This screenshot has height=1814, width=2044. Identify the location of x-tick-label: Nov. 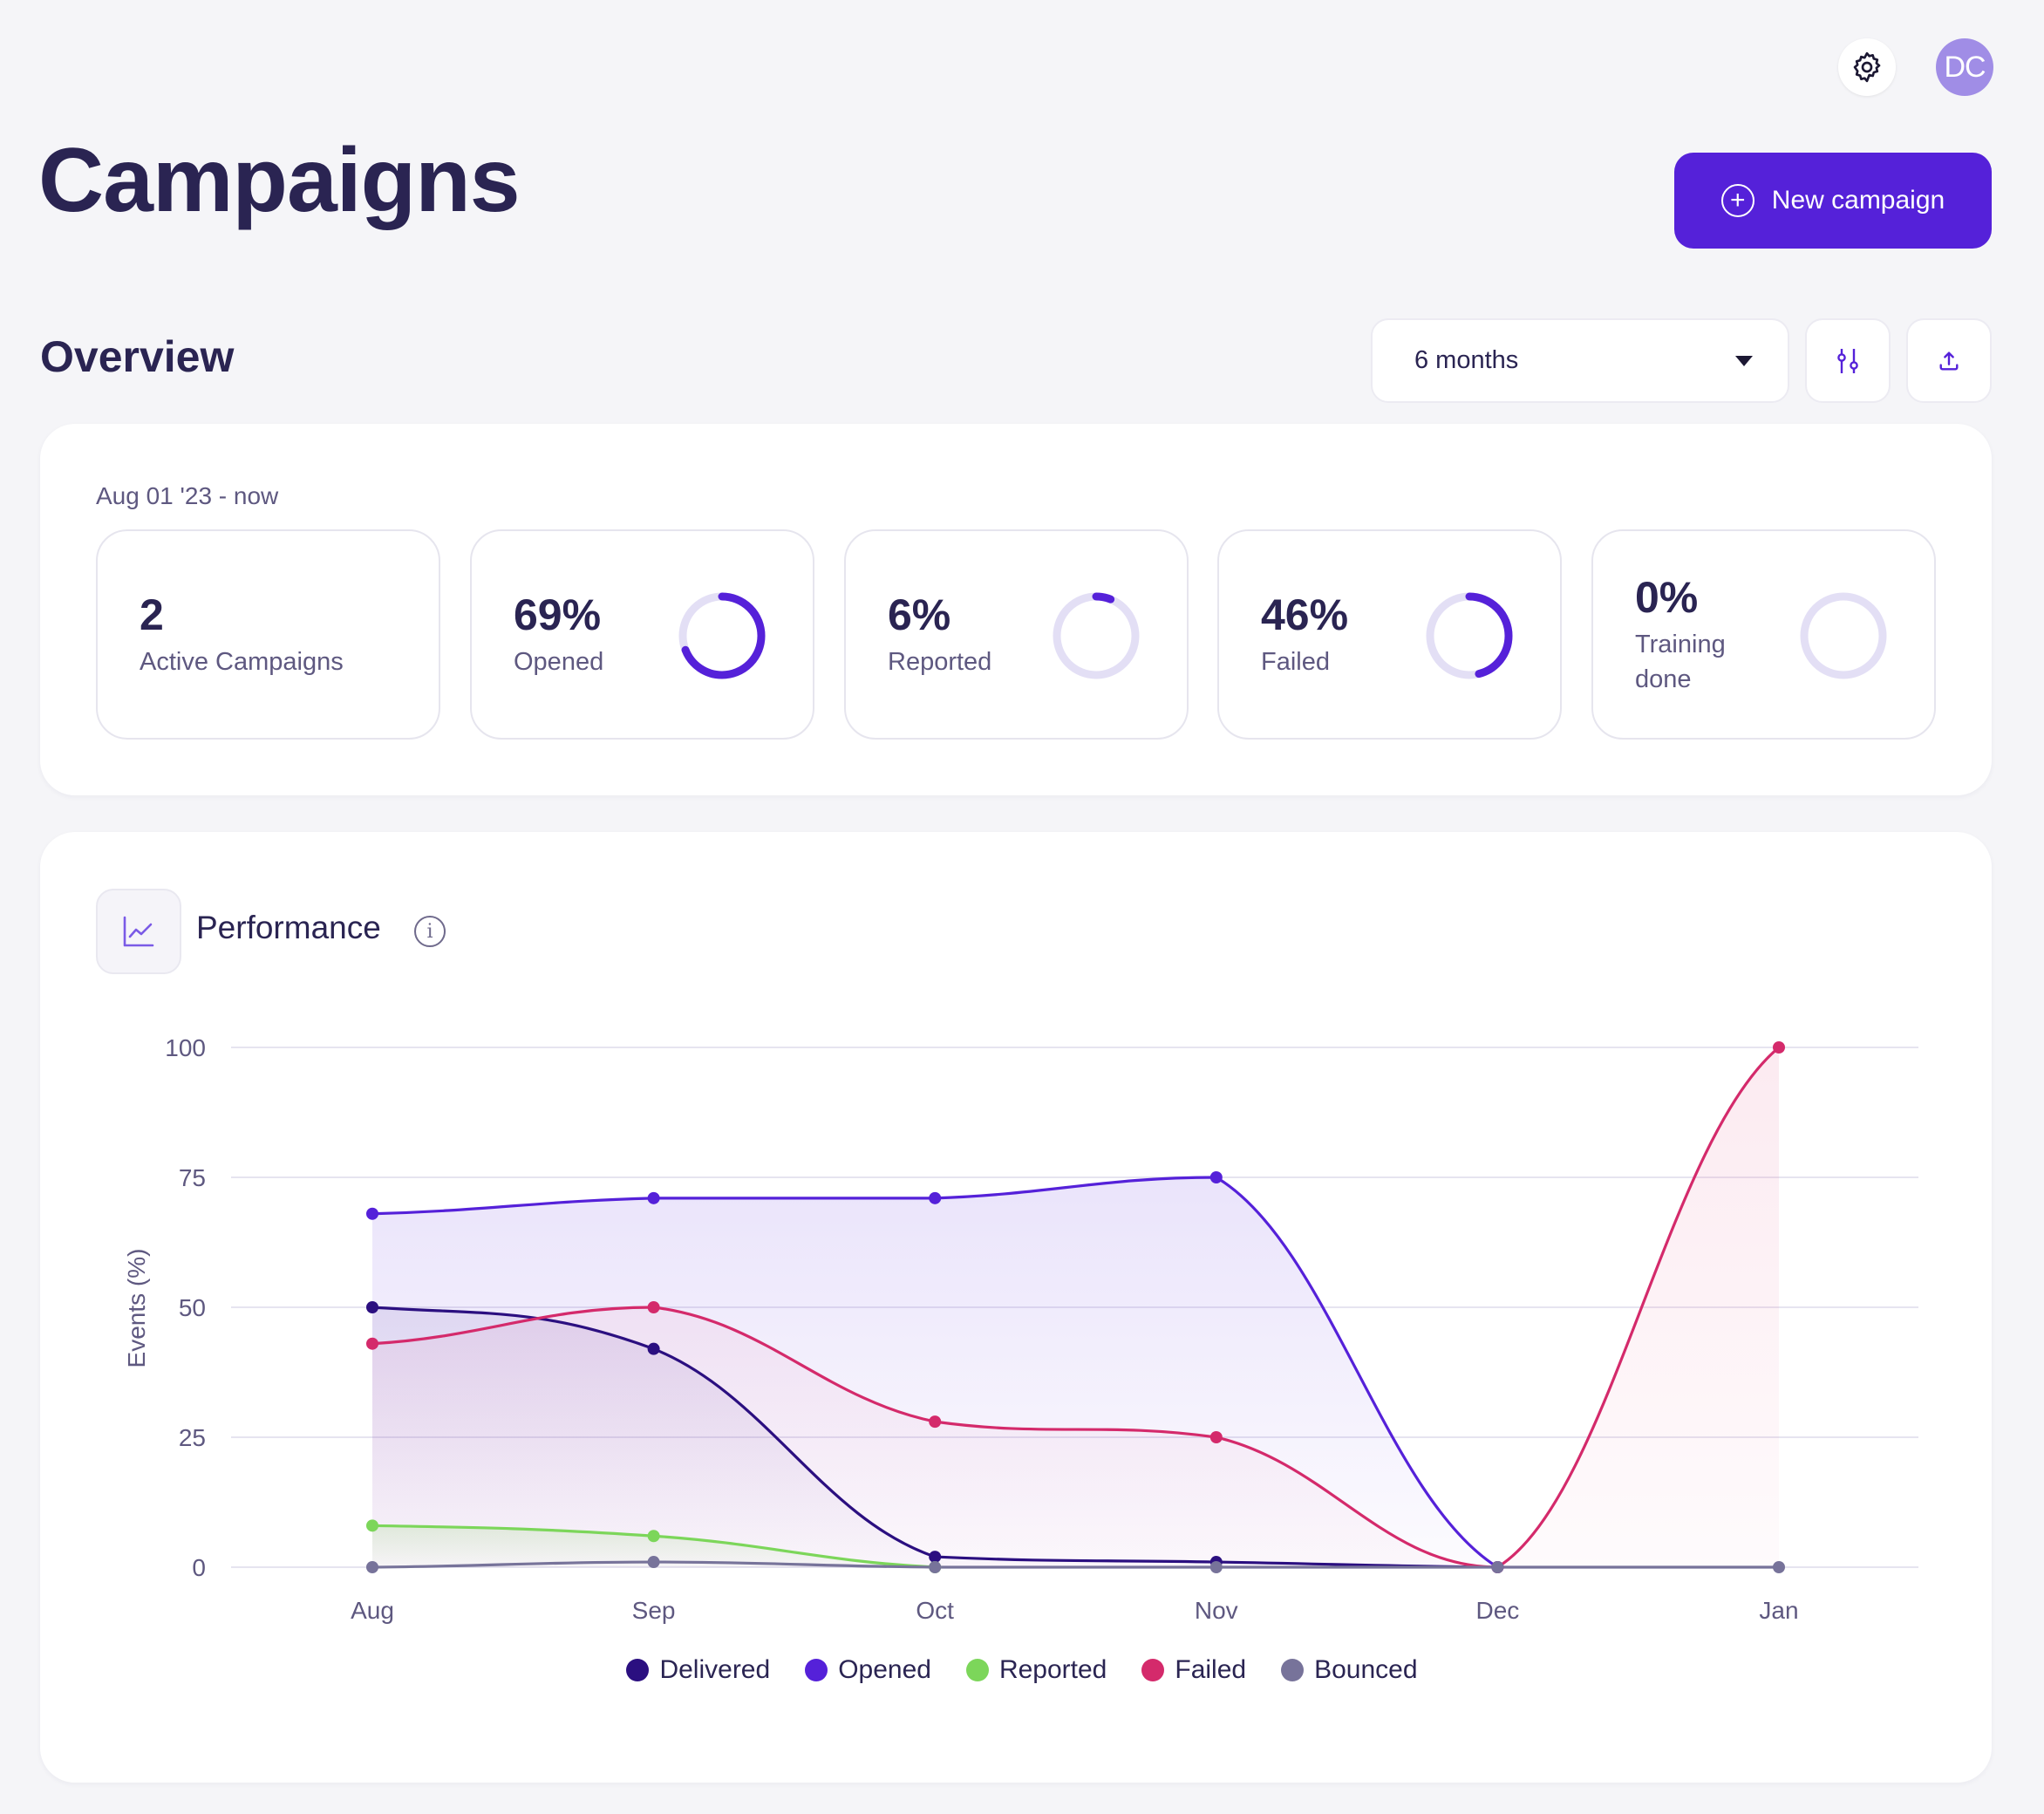
(1216, 1610).